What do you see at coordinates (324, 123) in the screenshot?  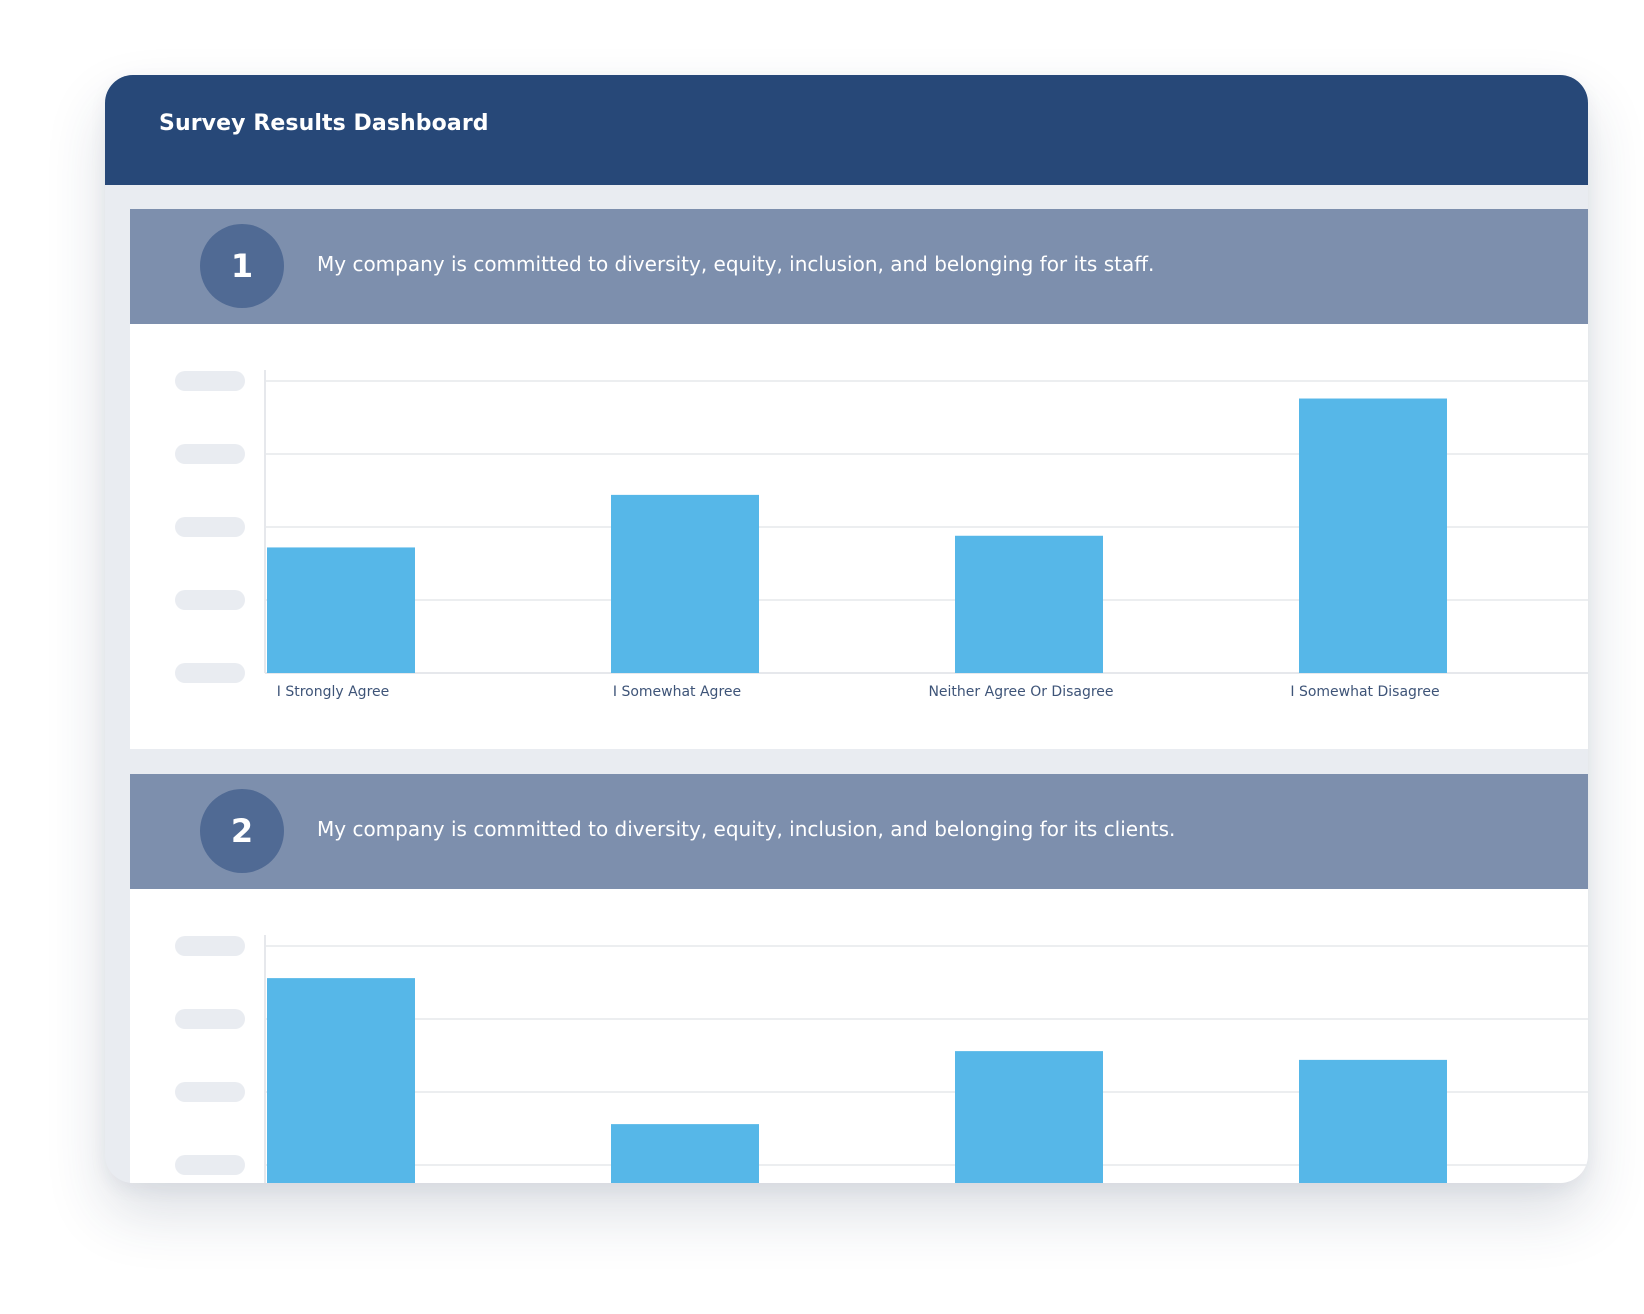 I see `dashboard-title: Survey Results Dashboard` at bounding box center [324, 123].